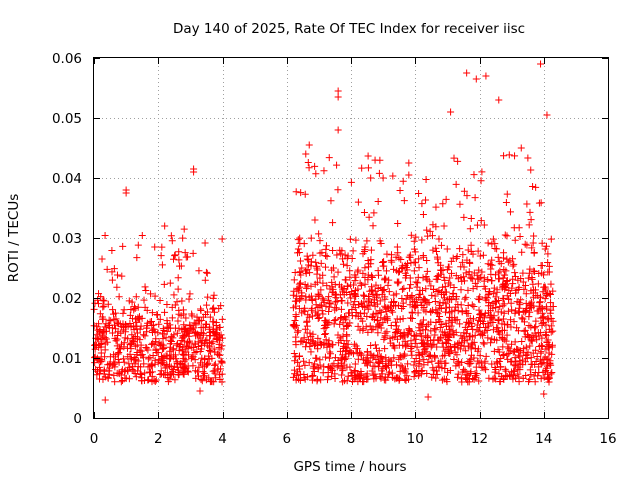  Describe the element at coordinates (286, 439) in the screenshot. I see `x-tick-label: 6` at that location.